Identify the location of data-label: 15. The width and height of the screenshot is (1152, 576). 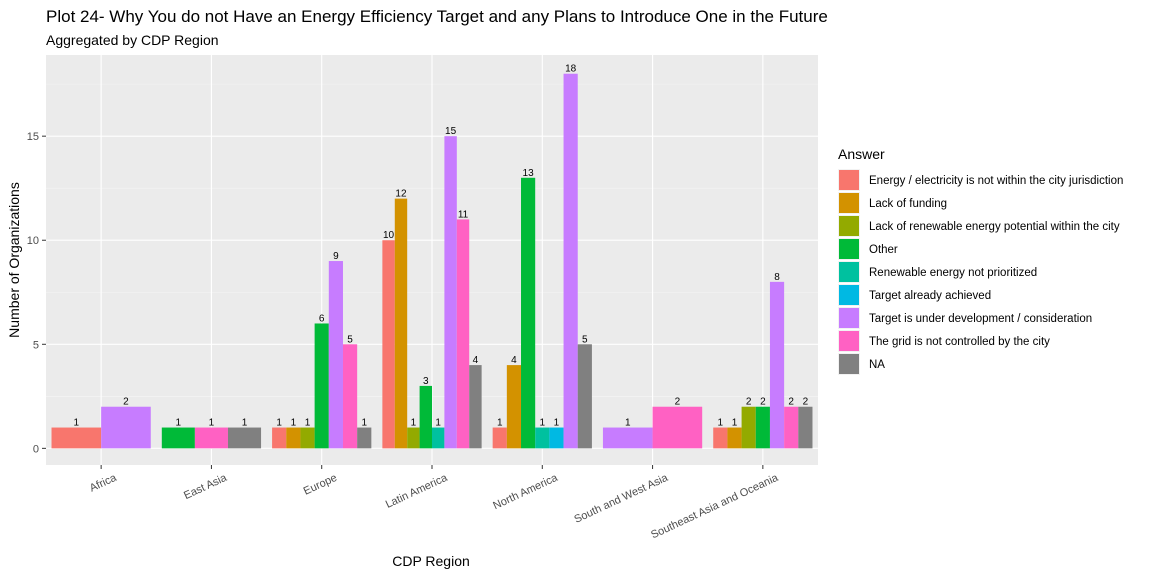
(451, 131).